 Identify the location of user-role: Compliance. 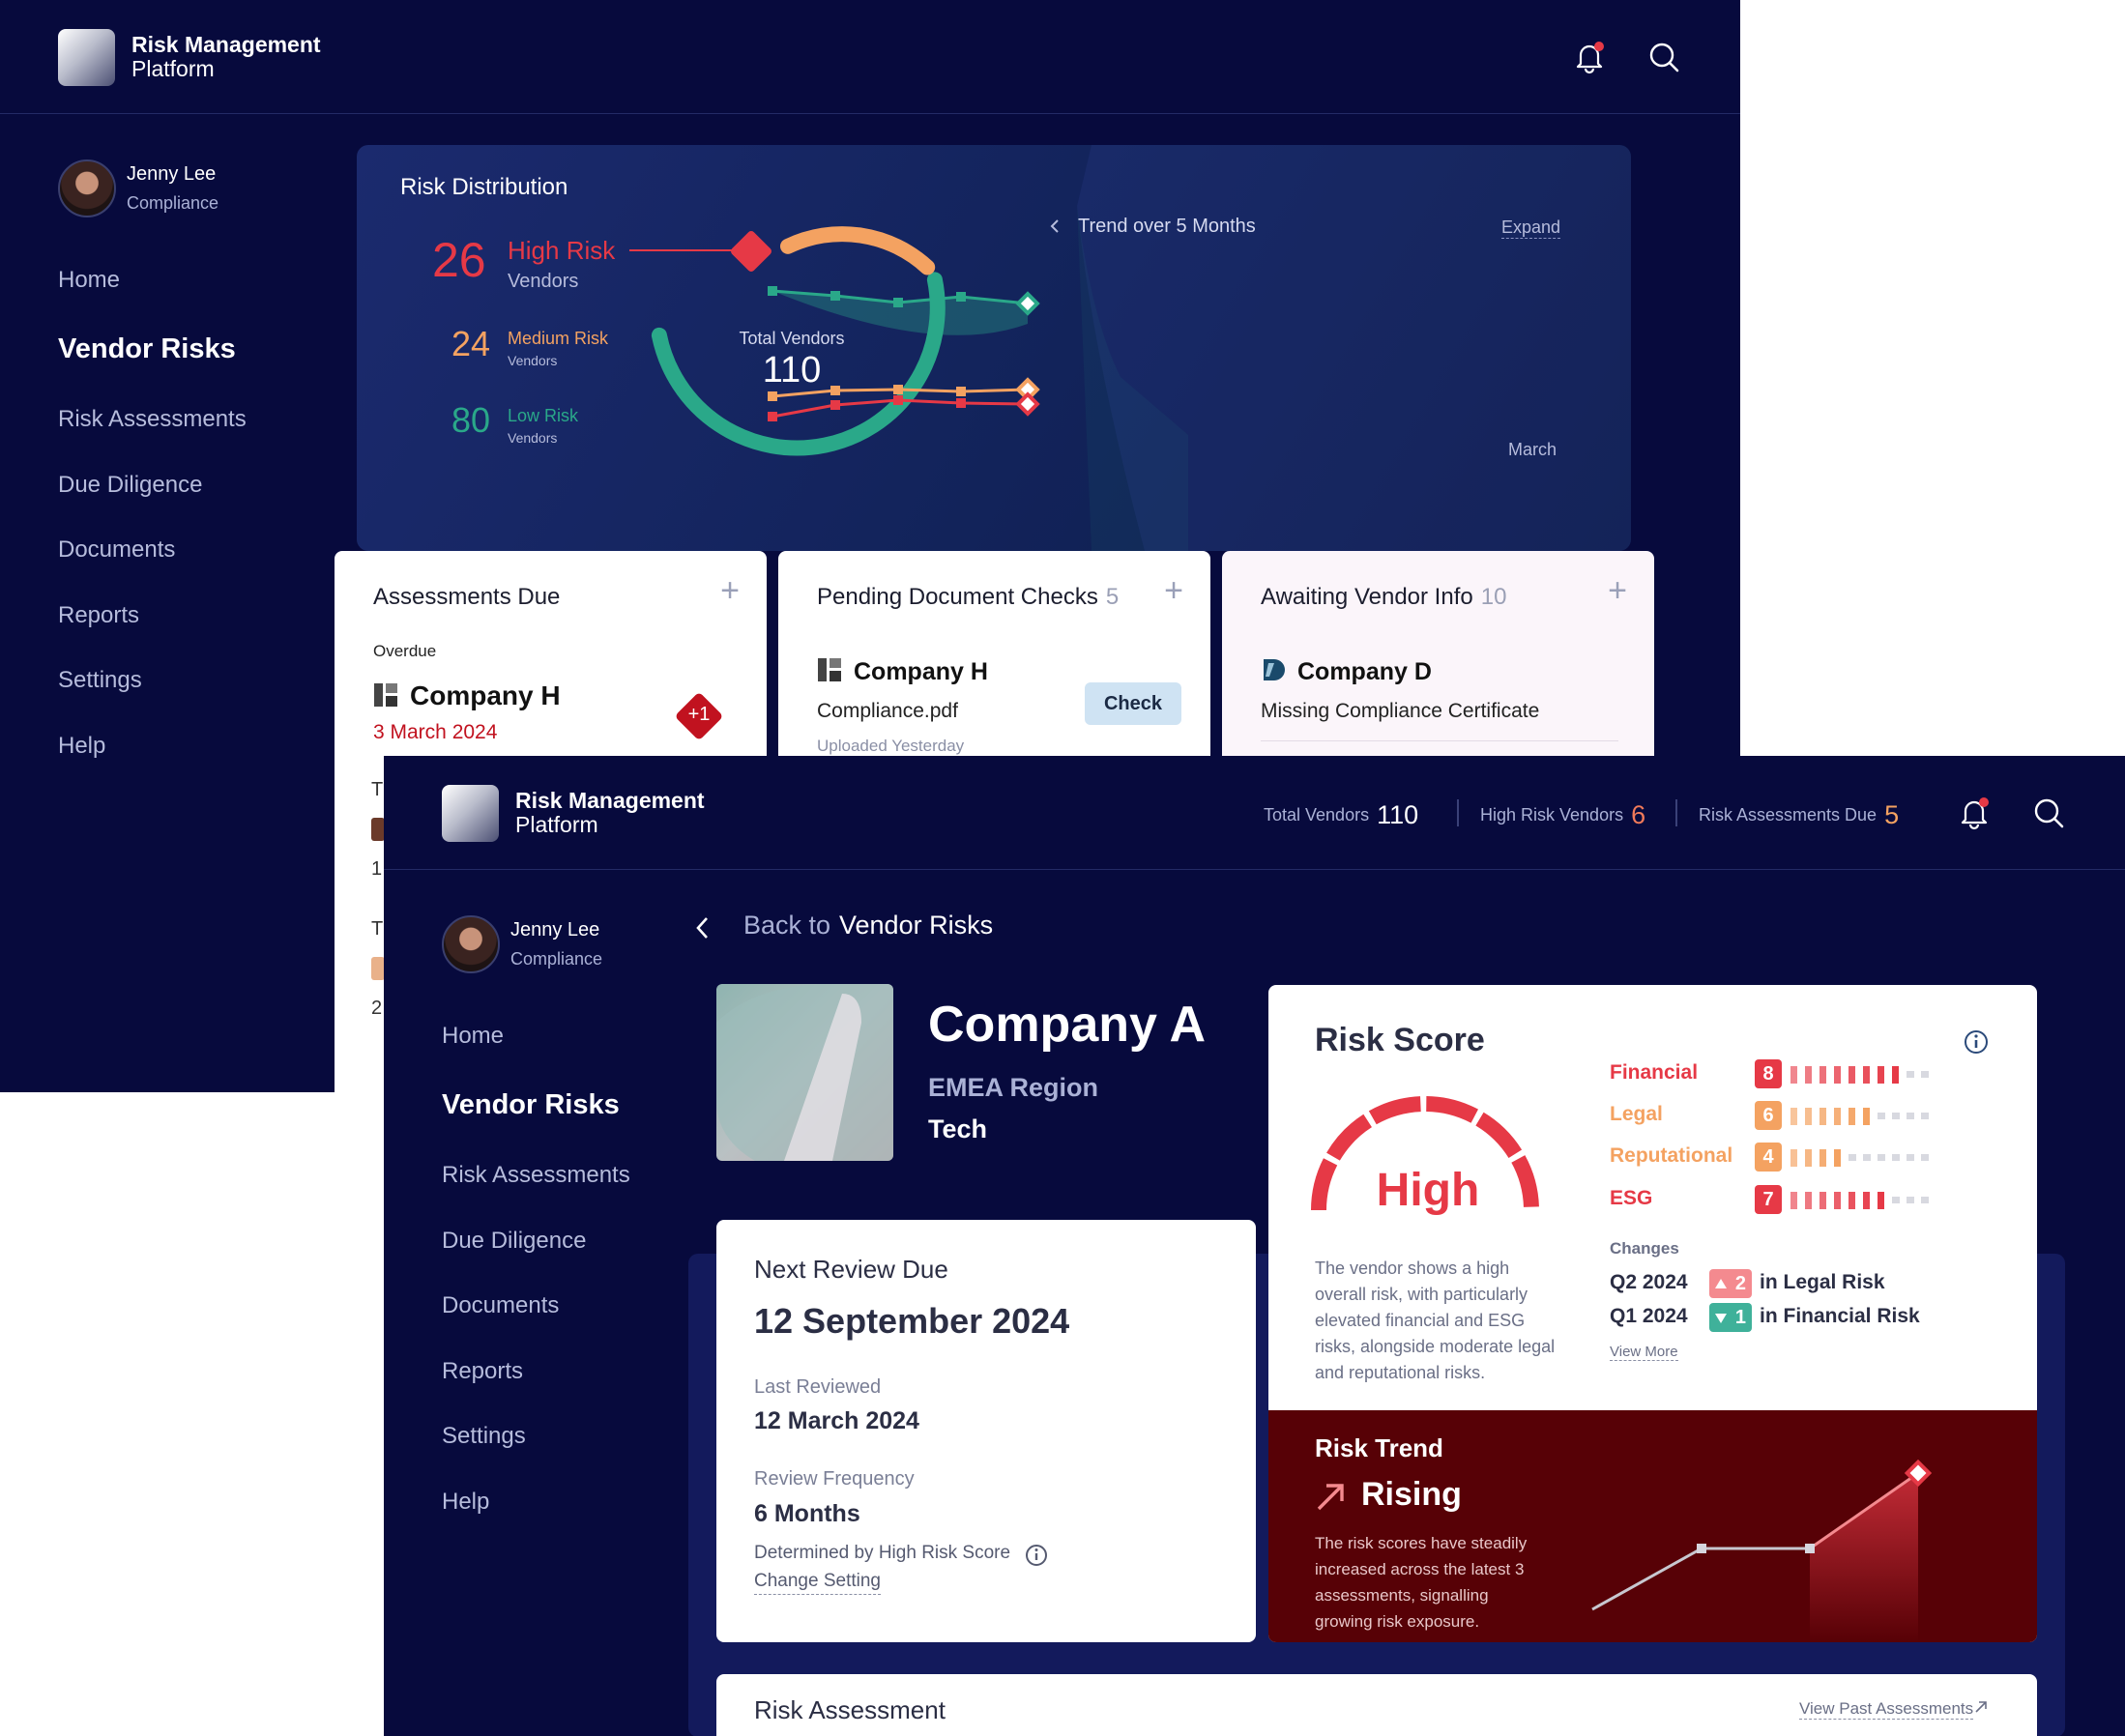
(173, 203).